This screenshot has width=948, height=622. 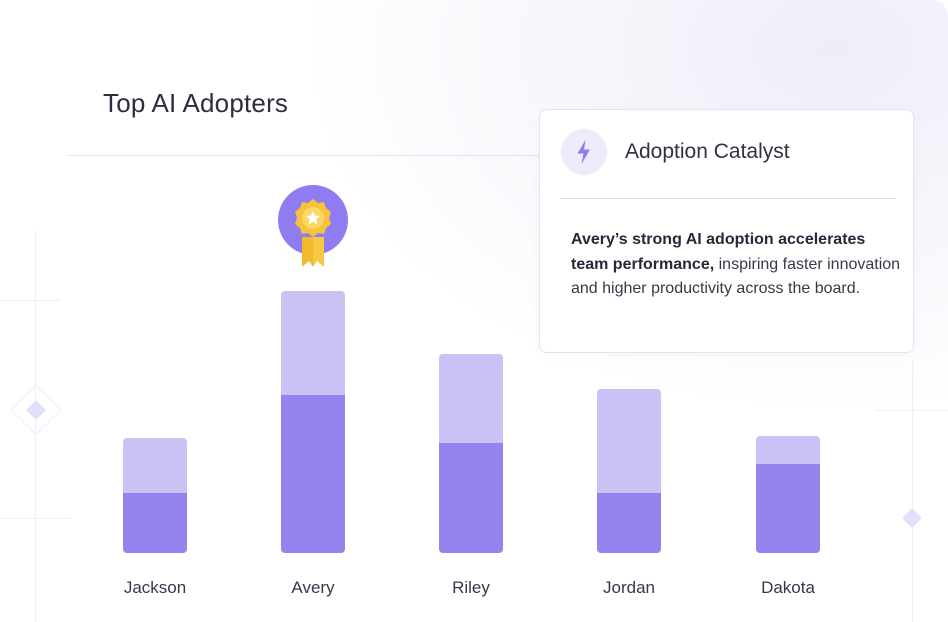 I want to click on category-label: Jordan, so click(x=629, y=587).